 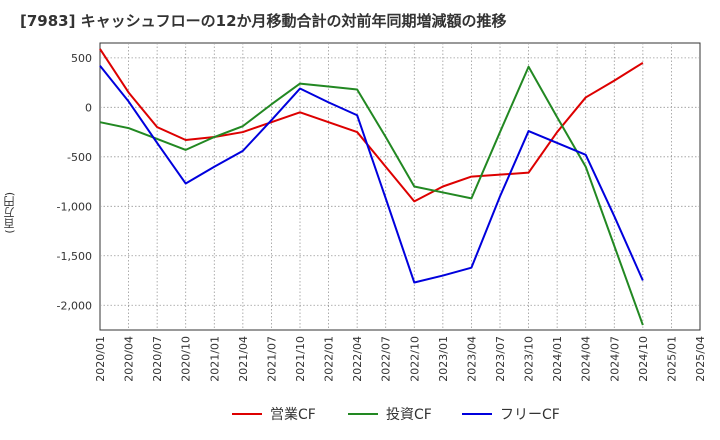 I want to click on x-tick-label: 2022/01, so click(x=329, y=359).